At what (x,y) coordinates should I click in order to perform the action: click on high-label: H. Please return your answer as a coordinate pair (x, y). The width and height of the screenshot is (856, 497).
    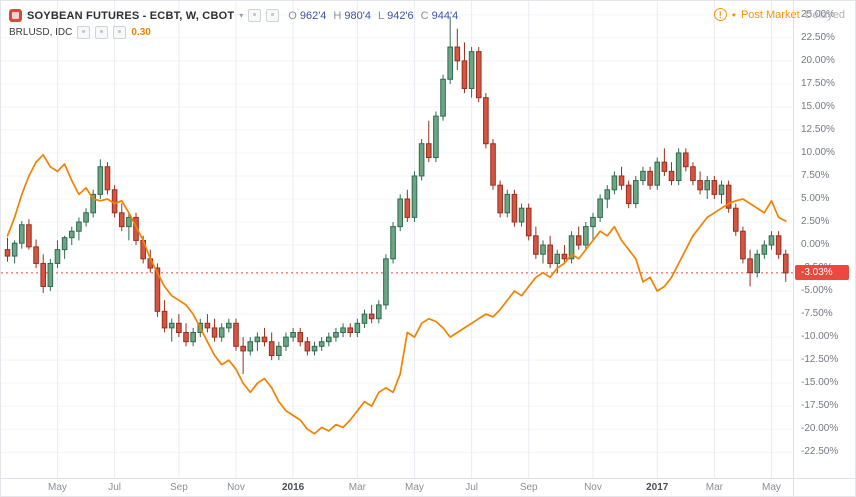
    Looking at the image, I should click on (337, 15).